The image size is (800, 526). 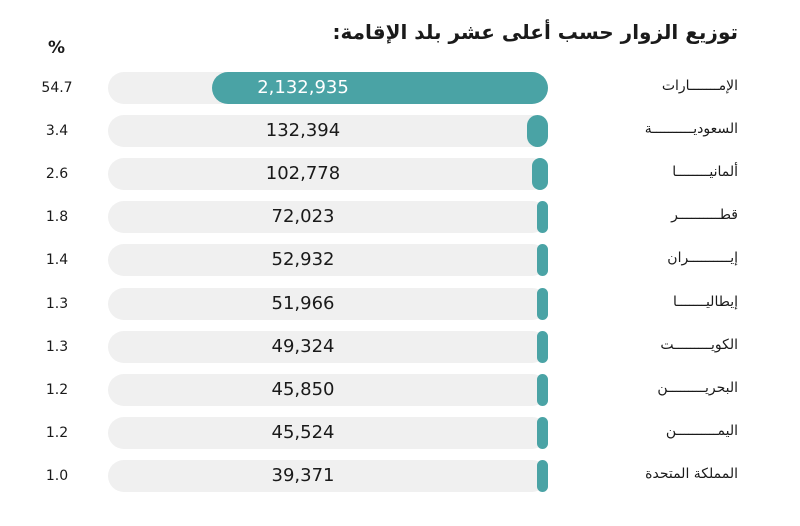 I want to click on value-label: 52,932, so click(x=303, y=260).